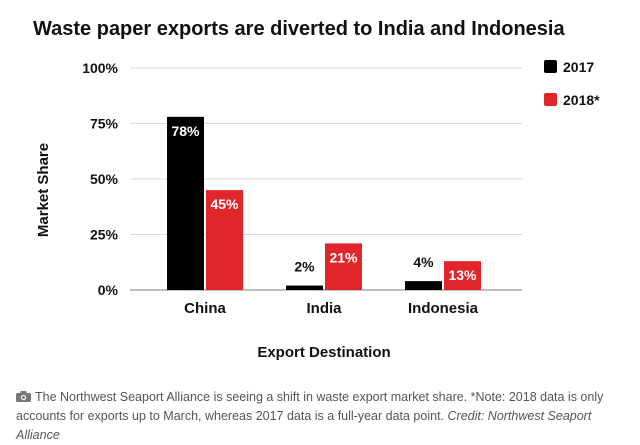 Image resolution: width=640 pixels, height=445 pixels. I want to click on data-label: 21%, so click(343, 257).